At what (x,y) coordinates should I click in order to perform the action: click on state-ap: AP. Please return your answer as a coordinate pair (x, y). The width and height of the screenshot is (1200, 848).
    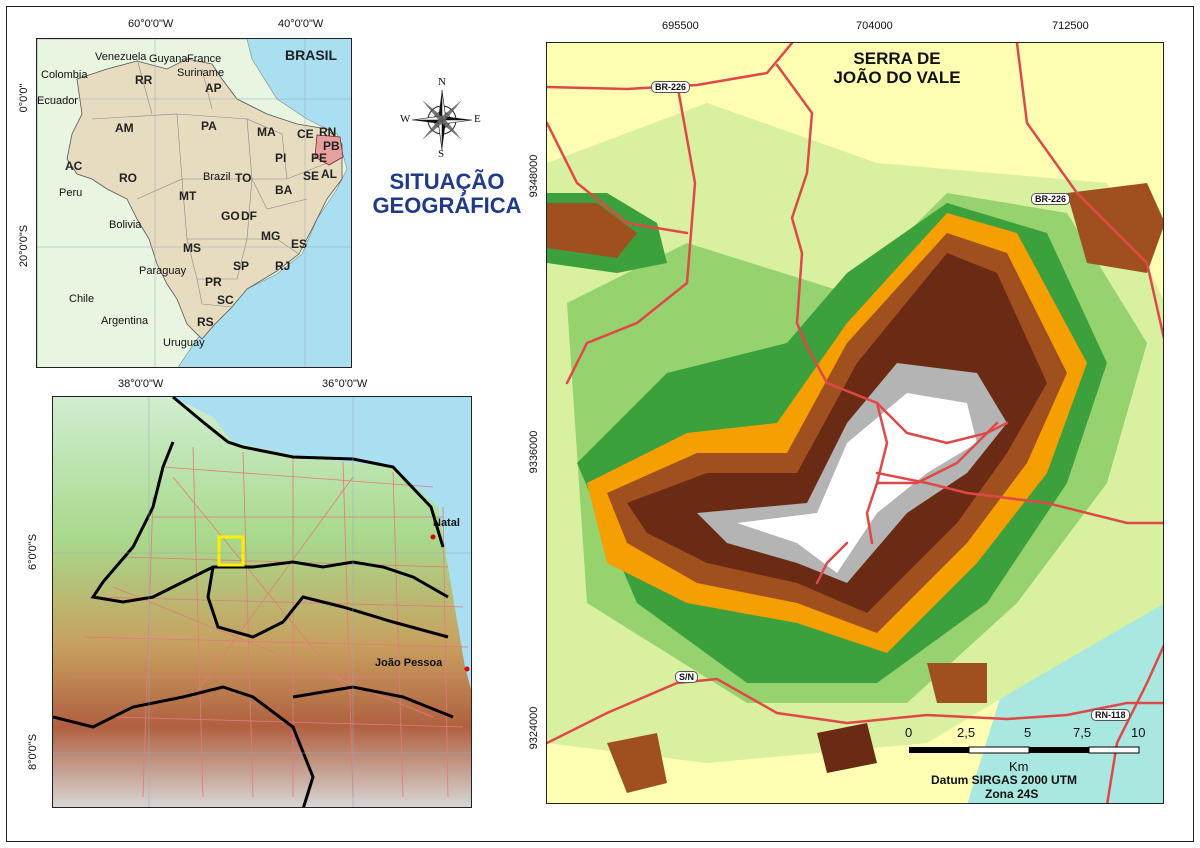
    Looking at the image, I should click on (213, 88).